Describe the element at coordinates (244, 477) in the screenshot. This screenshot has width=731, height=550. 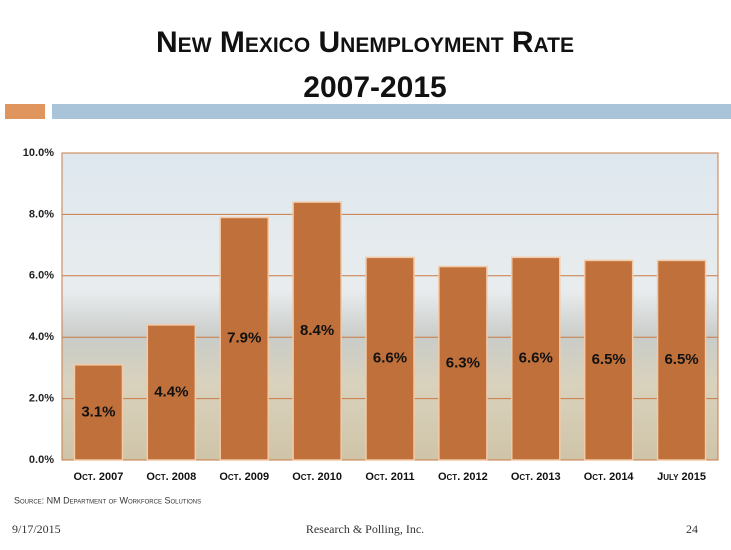
I see `x-tick-label: Oct. 2009` at that location.